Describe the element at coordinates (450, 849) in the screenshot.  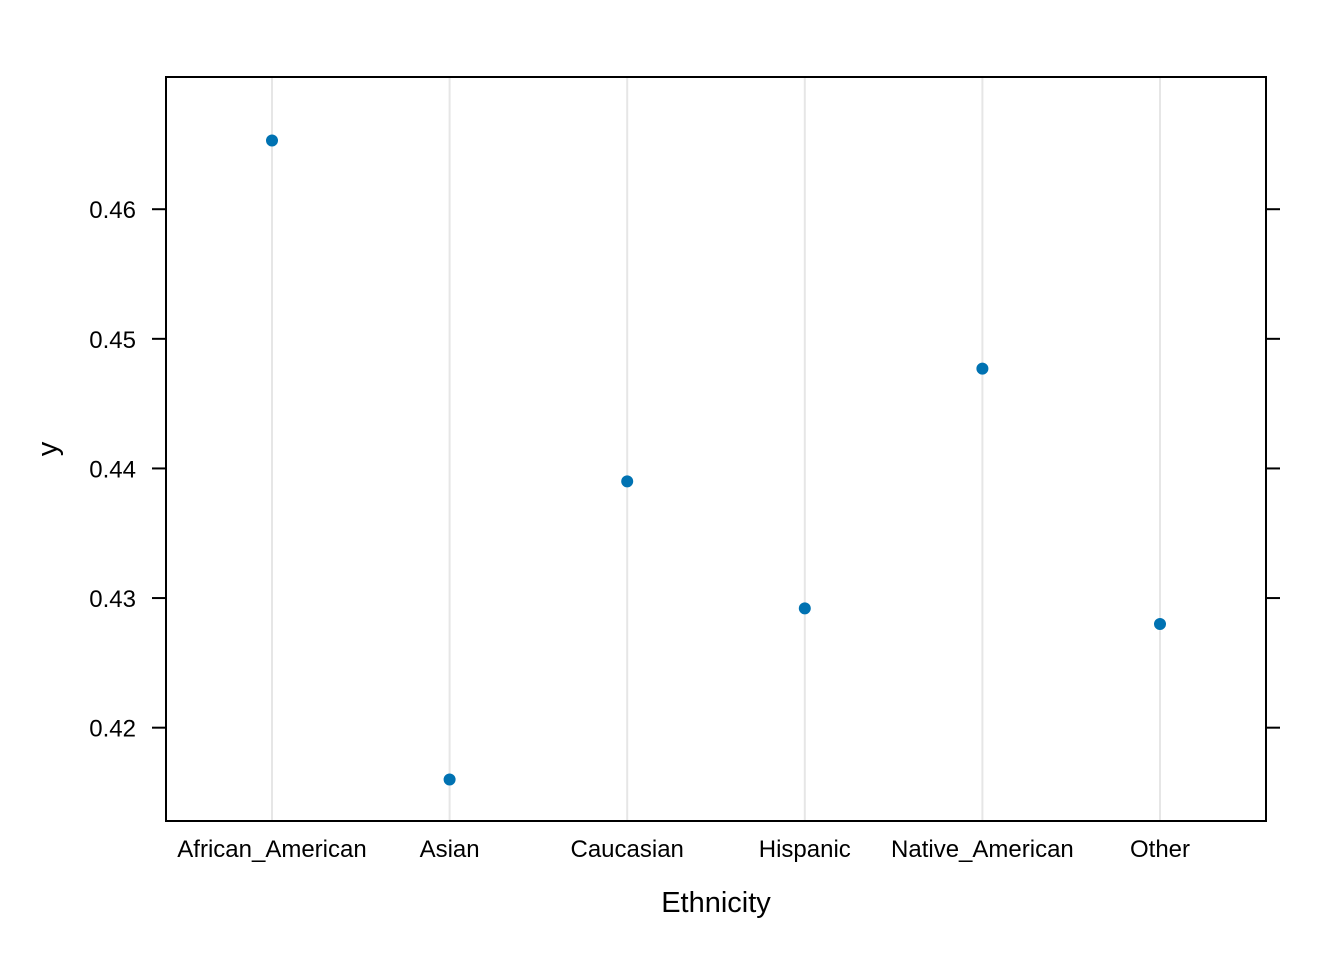
I see `x-tick-label: Asian` at that location.